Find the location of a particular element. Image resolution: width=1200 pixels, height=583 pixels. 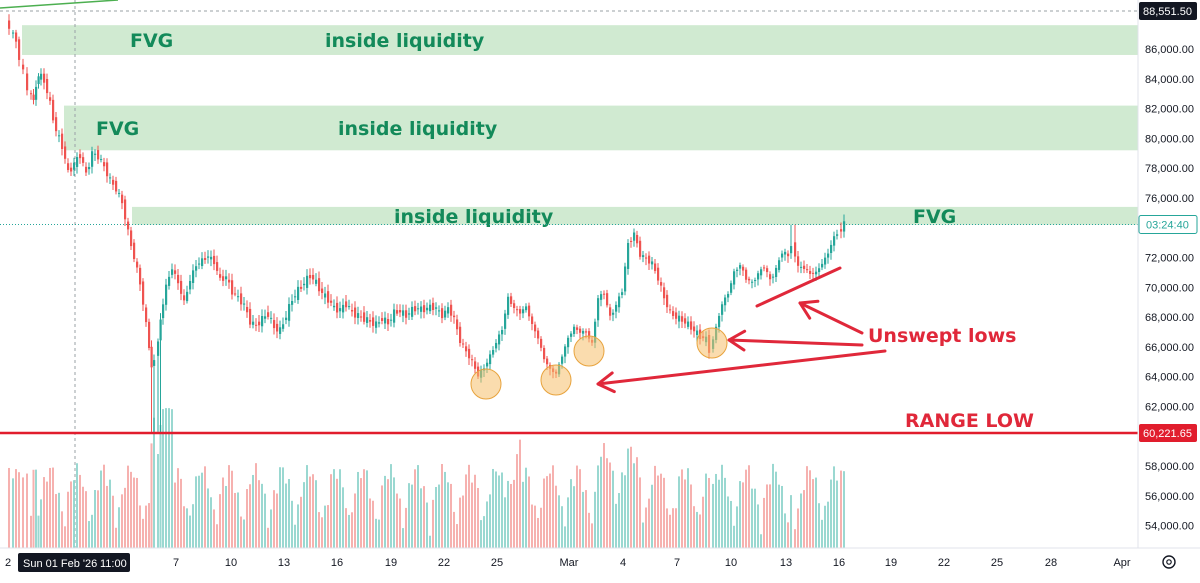

fvg-label: FVG is located at coordinates (117, 129).